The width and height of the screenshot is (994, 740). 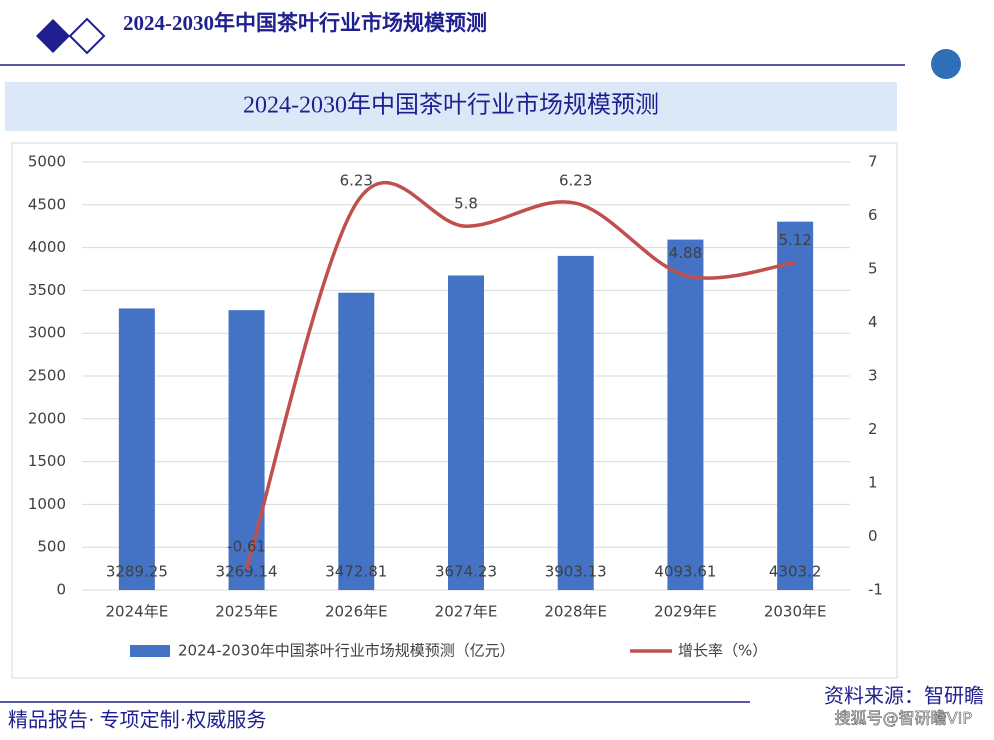 What do you see at coordinates (51, 547) in the screenshot?
I see `y-tick-label: 500` at bounding box center [51, 547].